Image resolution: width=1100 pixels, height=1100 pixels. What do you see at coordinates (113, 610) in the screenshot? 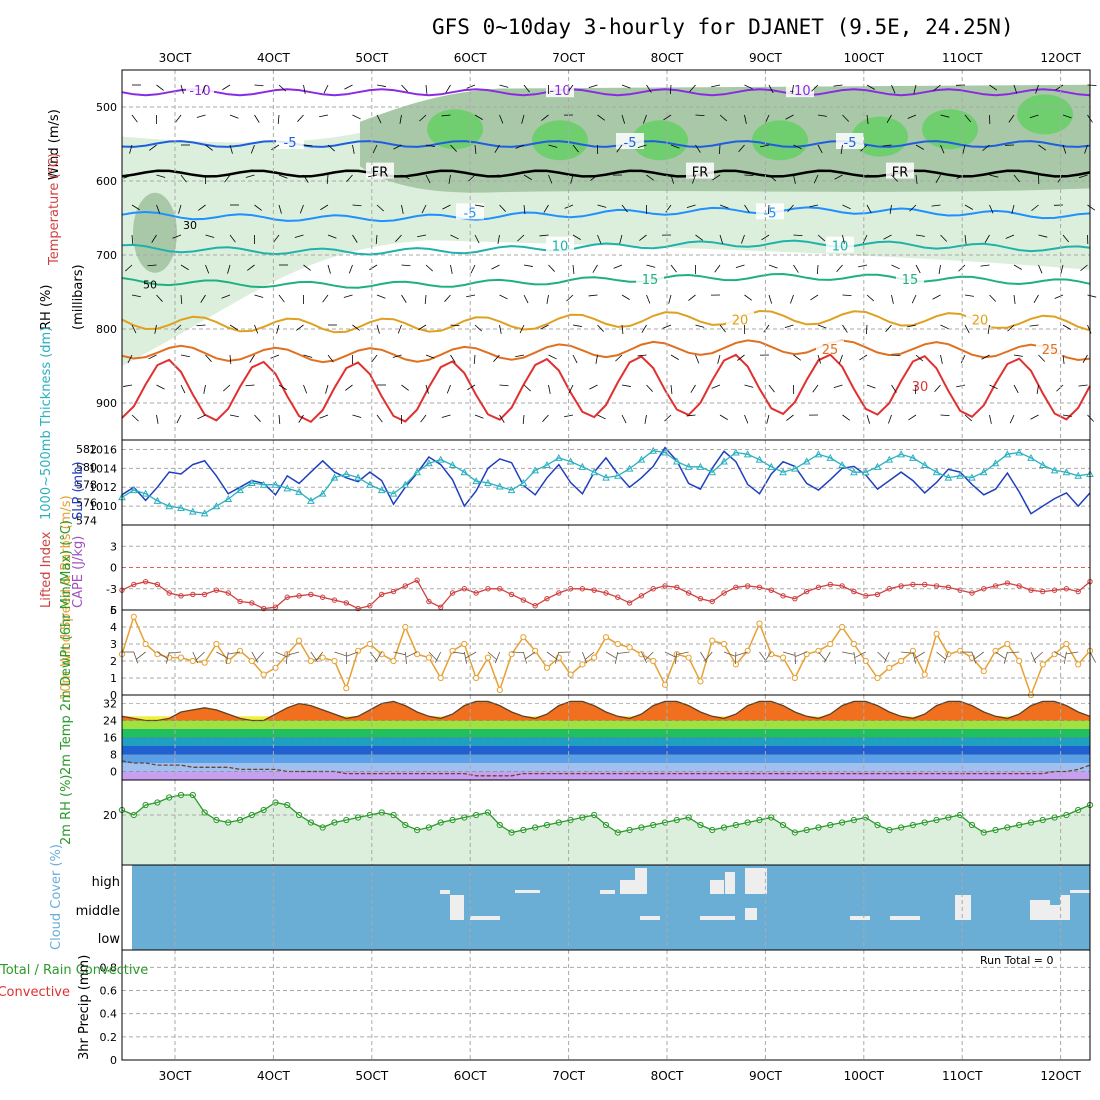
I see `ytick-lifted: 6` at bounding box center [113, 610].